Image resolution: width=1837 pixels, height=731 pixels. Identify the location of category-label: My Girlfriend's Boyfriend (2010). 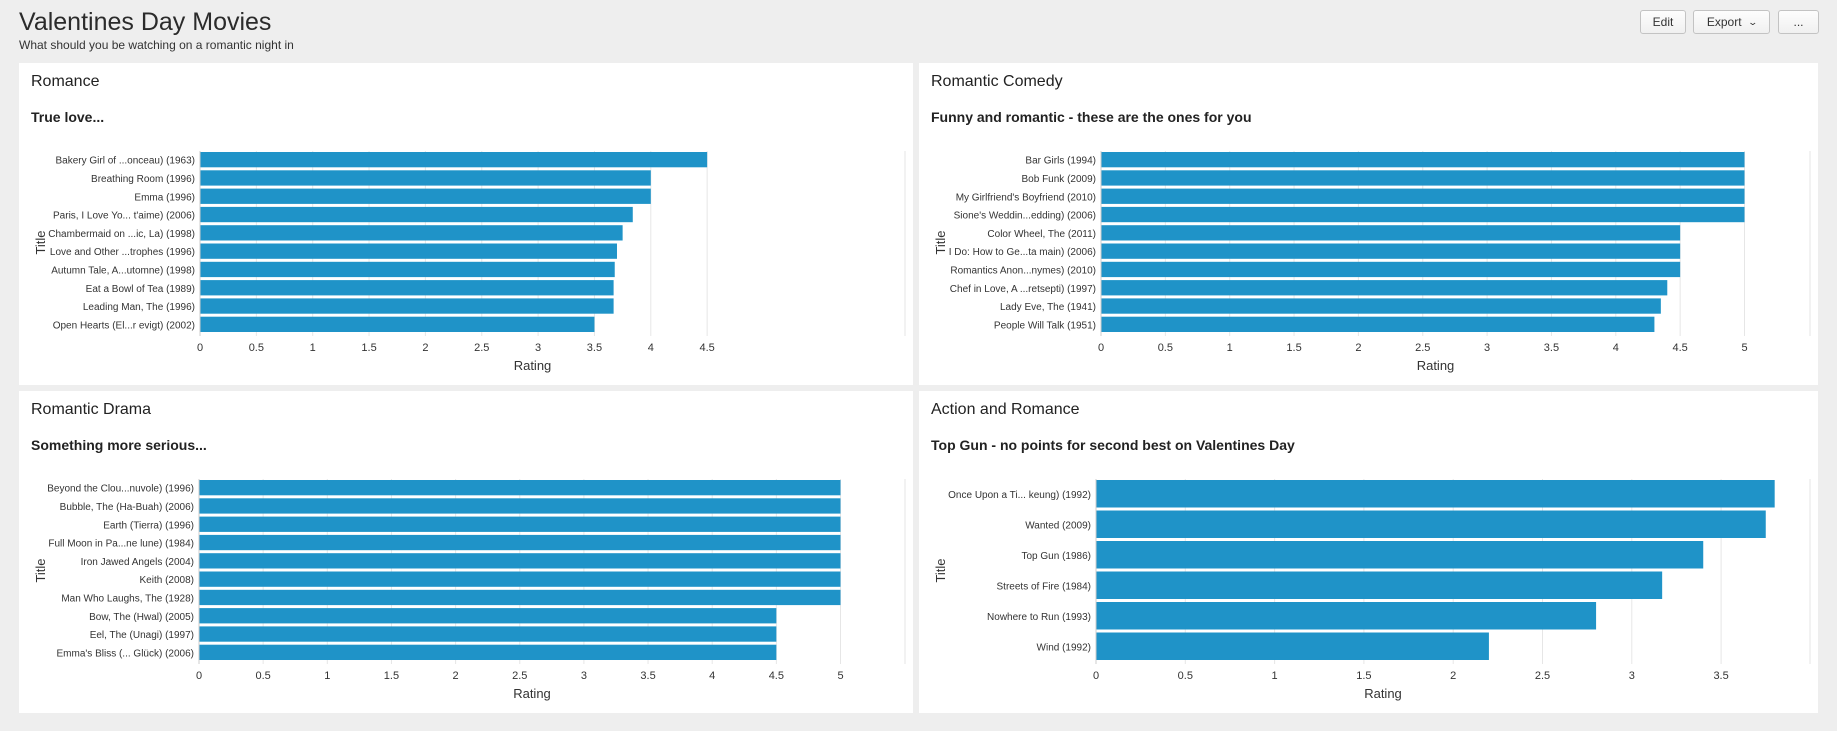
(1026, 197).